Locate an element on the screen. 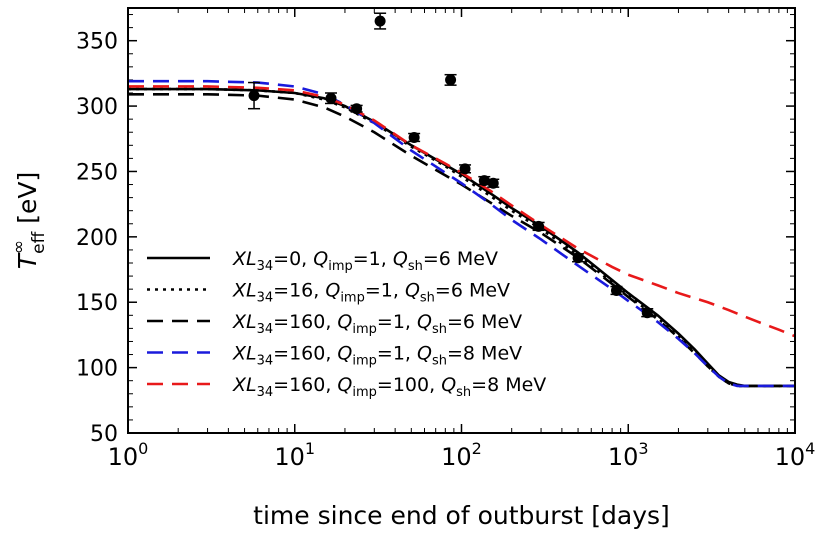 The height and width of the screenshot is (543, 832). legend-entry-5: XL34=160, Qimp=100, Qsh=8 MeV is located at coordinates (346, 387).